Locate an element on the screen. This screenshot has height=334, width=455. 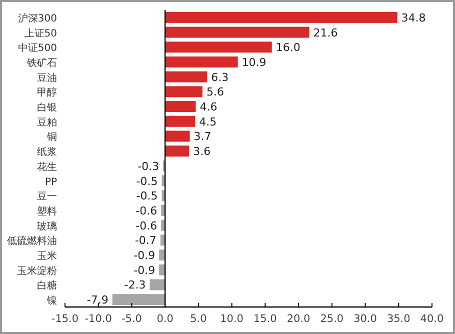
y-tick-label: 铁矿石 is located at coordinates (41, 62).